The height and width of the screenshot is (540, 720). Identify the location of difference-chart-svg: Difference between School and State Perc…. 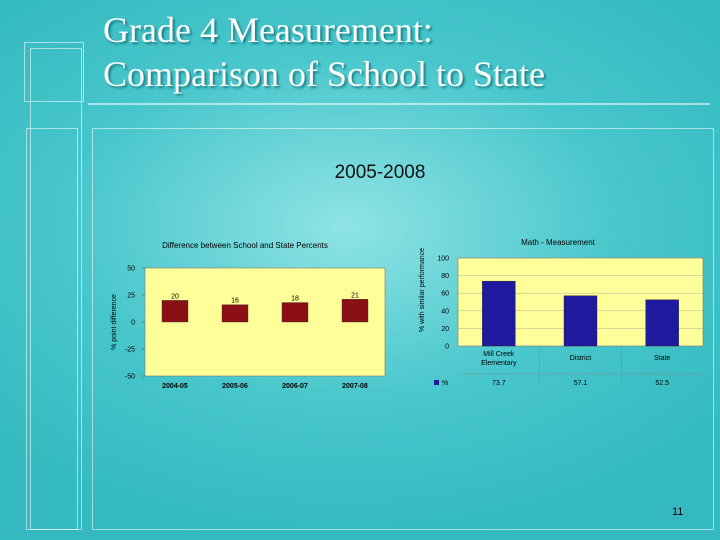
(248, 315).